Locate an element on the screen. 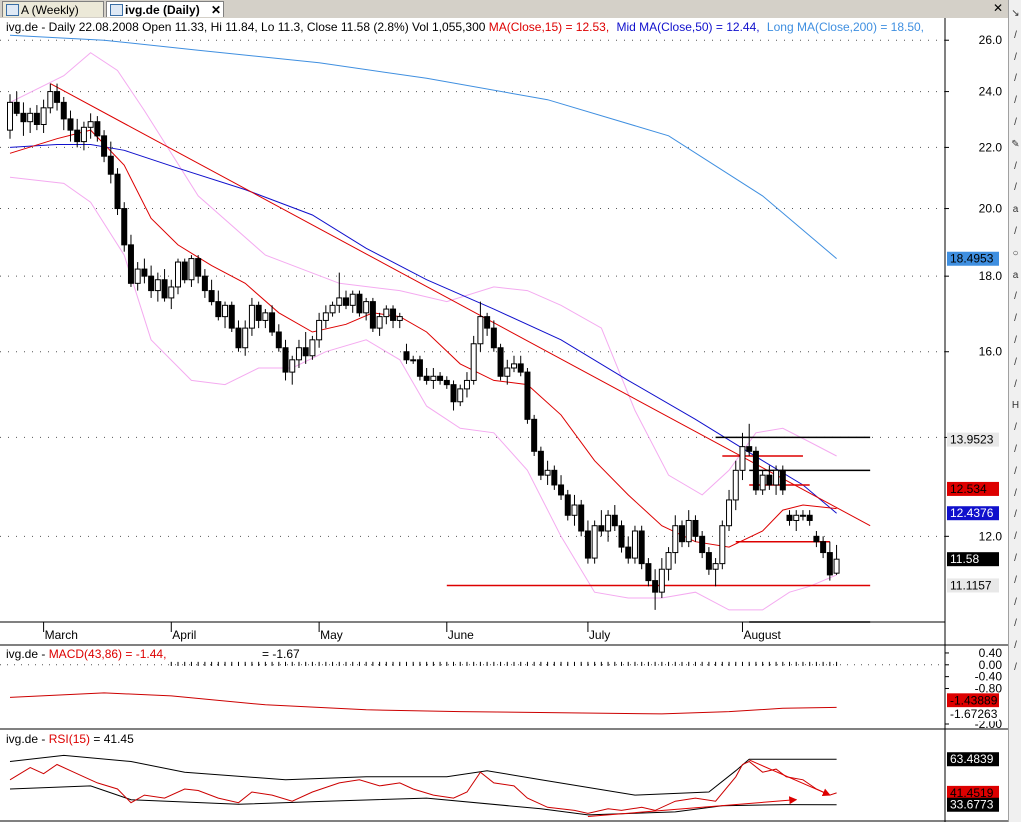  tab-daily: ivg.de (Daily) ✕ is located at coordinates (165, 9).